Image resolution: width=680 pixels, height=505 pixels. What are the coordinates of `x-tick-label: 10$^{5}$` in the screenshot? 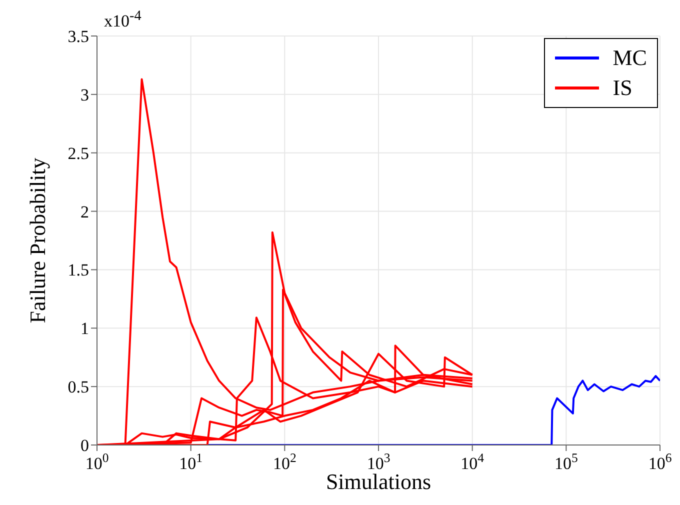 It's located at (566, 462).